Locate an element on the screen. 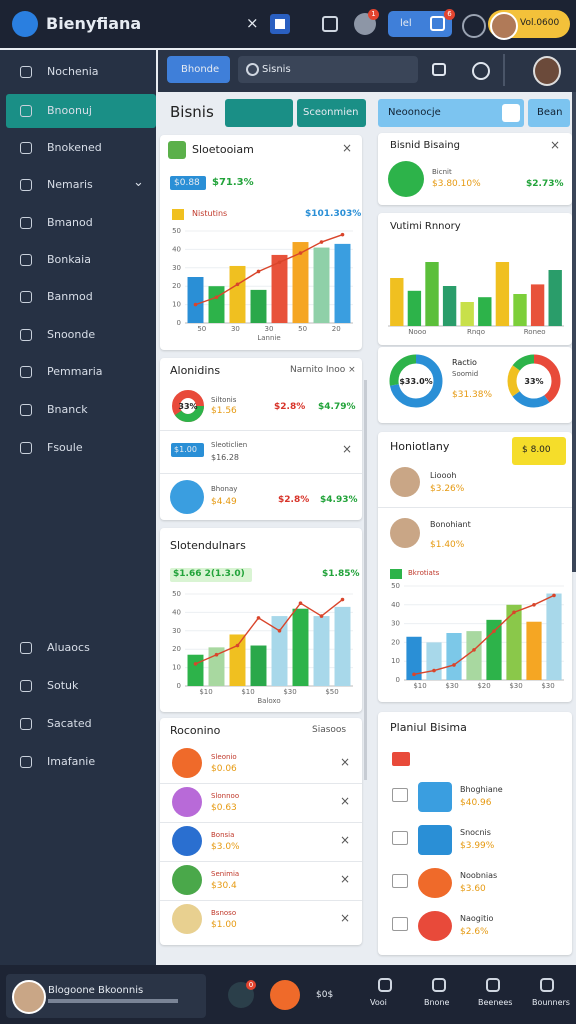  side-item: Banmod is located at coordinates (70, 296).